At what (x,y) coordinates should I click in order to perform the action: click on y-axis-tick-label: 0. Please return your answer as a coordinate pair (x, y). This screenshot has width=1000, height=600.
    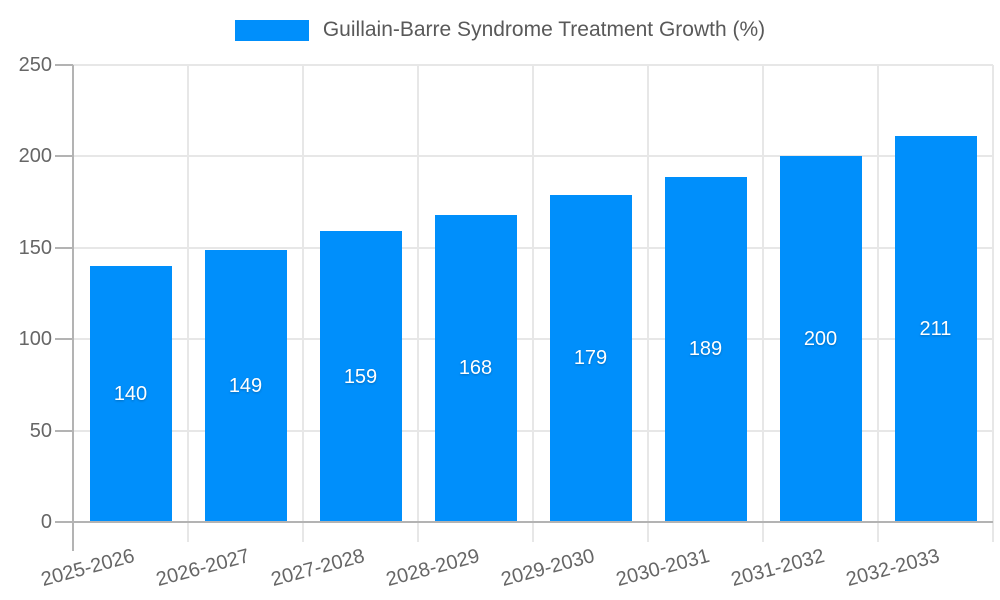
    Looking at the image, I should click on (46, 522).